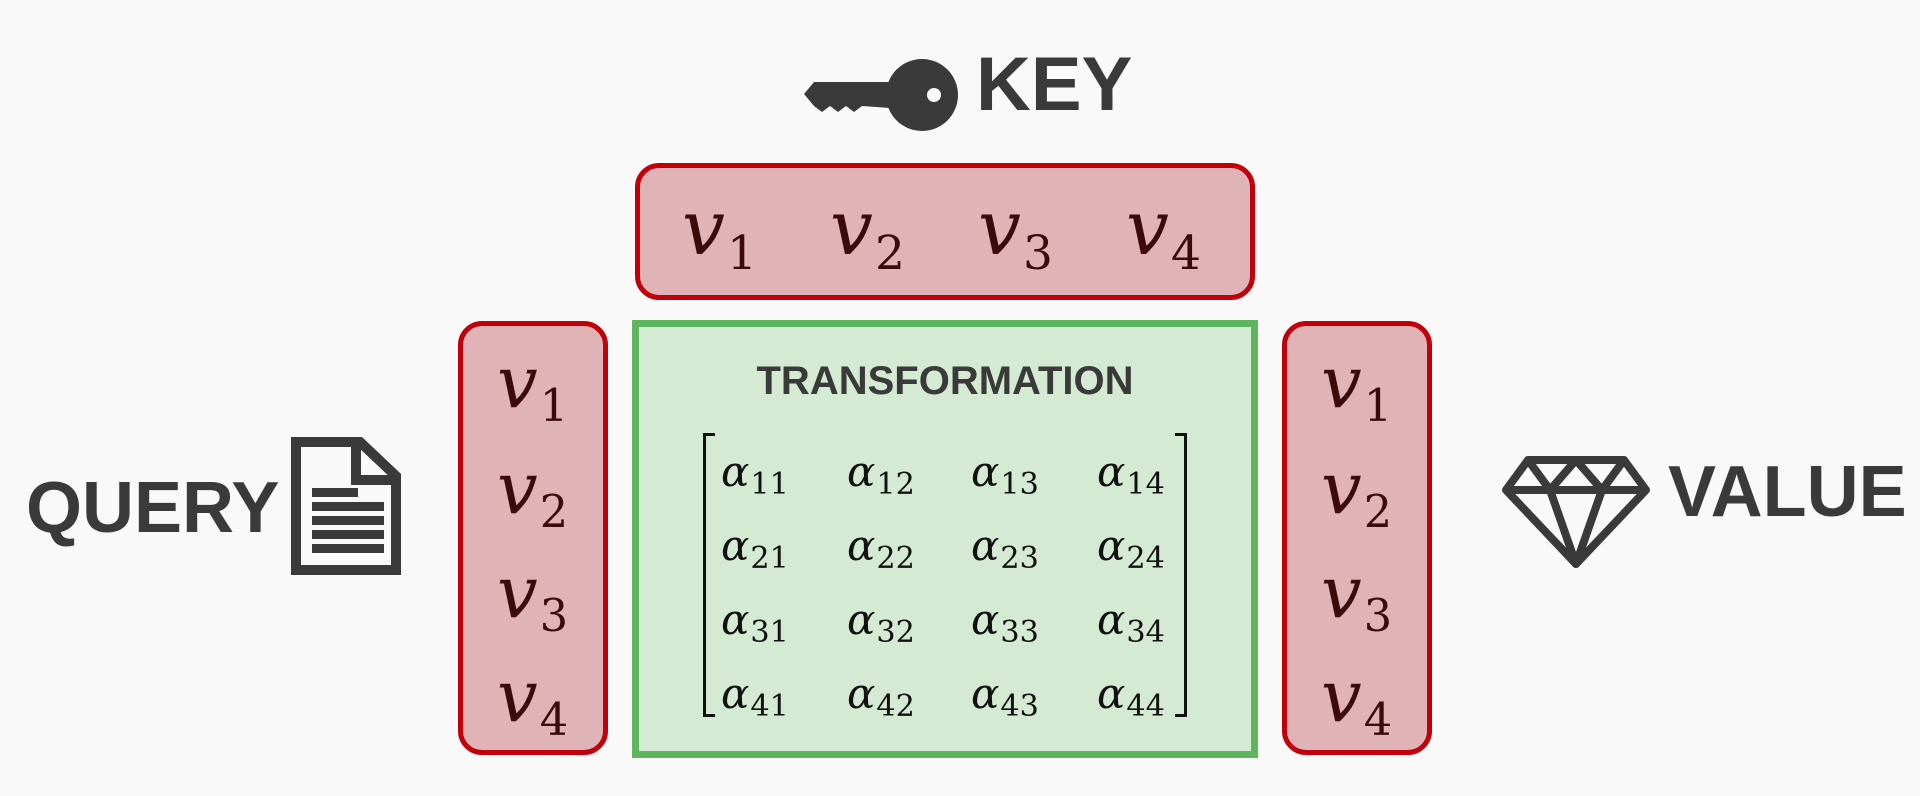  I want to click on matrix-cell: α14, so click(1131, 475).